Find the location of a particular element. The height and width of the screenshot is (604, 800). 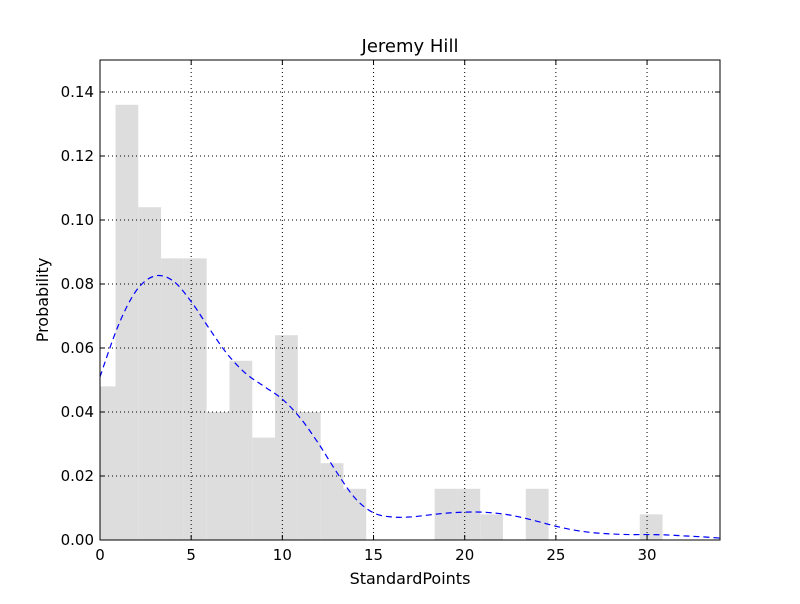

x-tick-label: 15 is located at coordinates (373, 555).